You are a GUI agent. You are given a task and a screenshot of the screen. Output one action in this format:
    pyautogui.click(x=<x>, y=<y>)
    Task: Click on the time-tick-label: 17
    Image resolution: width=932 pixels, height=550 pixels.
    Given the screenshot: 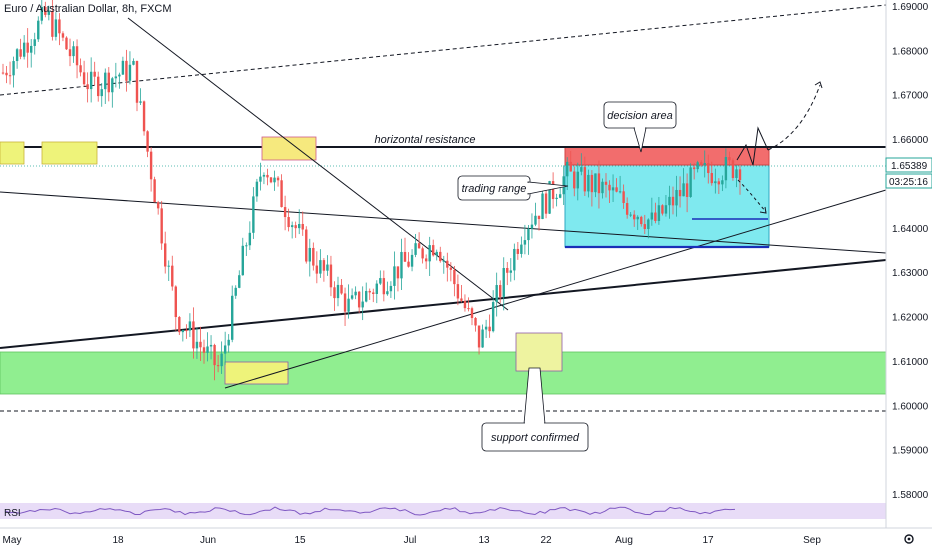 What is the action you would take?
    pyautogui.click(x=708, y=540)
    